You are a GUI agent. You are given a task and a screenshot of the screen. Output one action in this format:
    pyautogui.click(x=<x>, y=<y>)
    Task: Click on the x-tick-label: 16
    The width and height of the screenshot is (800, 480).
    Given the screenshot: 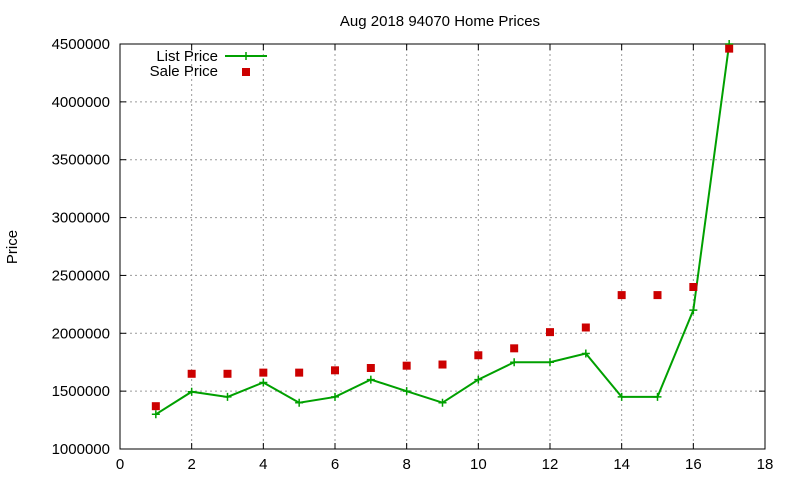 What is the action you would take?
    pyautogui.click(x=693, y=464)
    